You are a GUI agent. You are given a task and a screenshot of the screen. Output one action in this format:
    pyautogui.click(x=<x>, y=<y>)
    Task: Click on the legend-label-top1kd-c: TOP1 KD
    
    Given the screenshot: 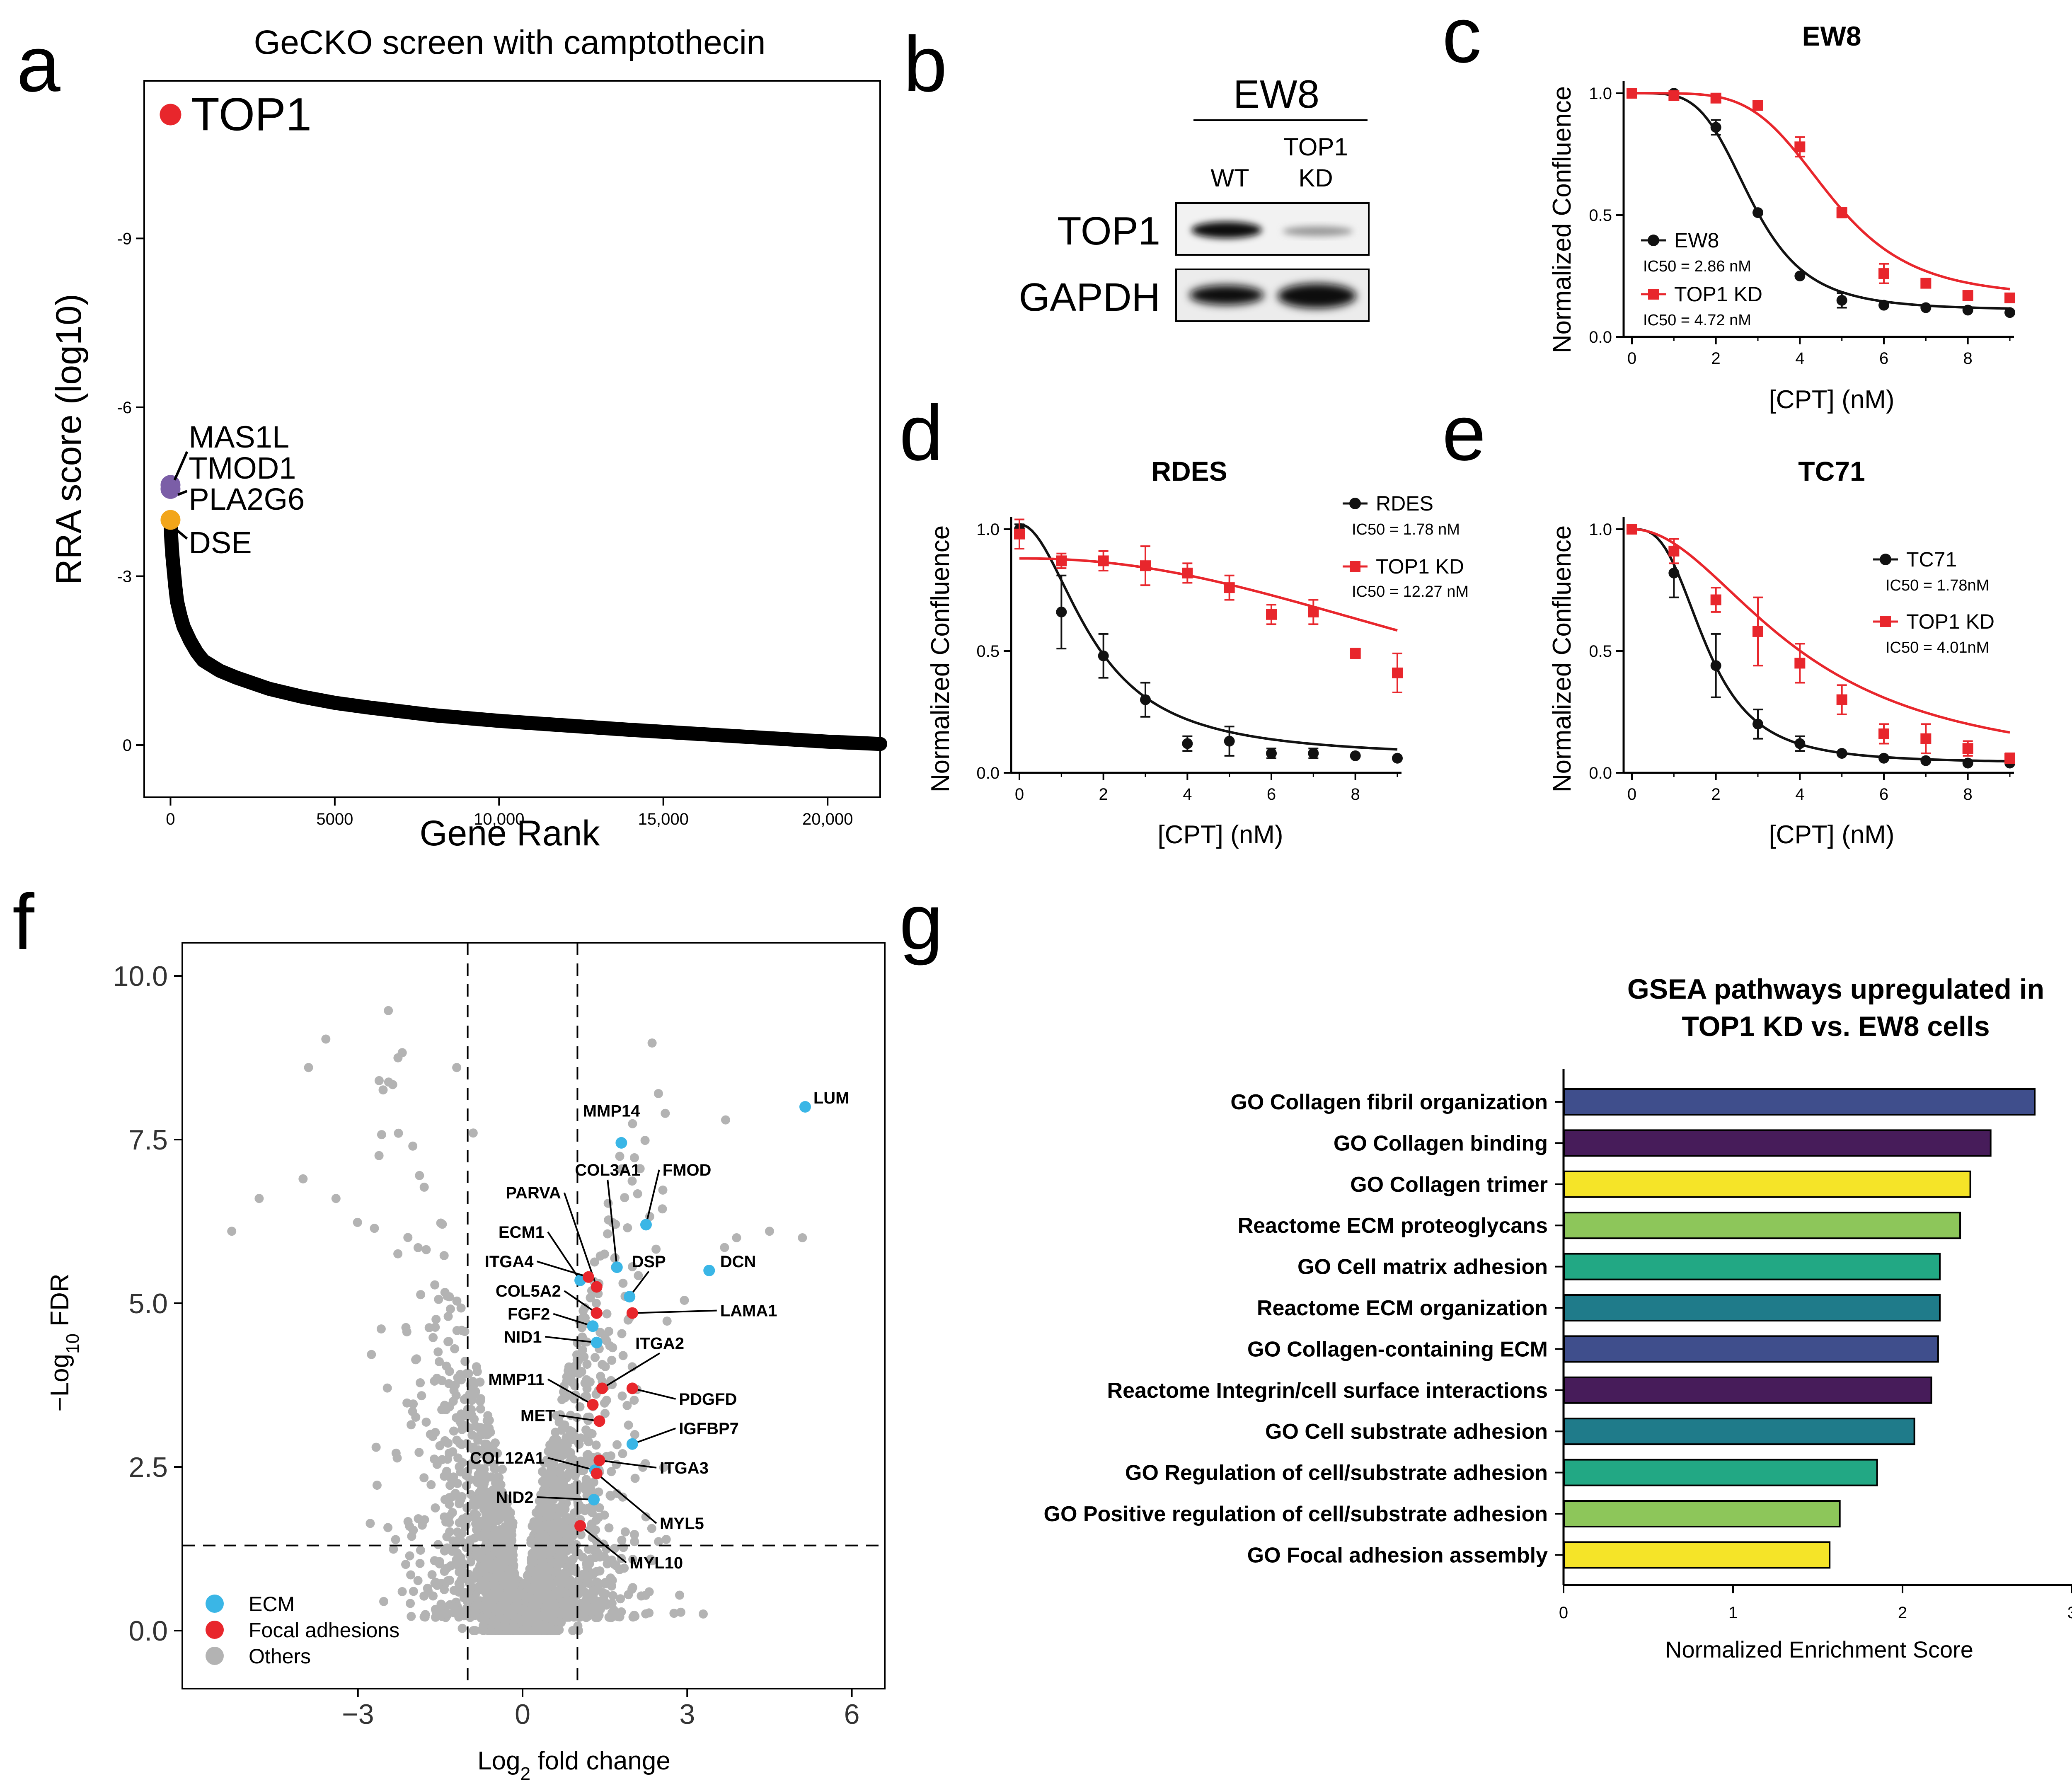 What is the action you would take?
    pyautogui.click(x=1718, y=294)
    